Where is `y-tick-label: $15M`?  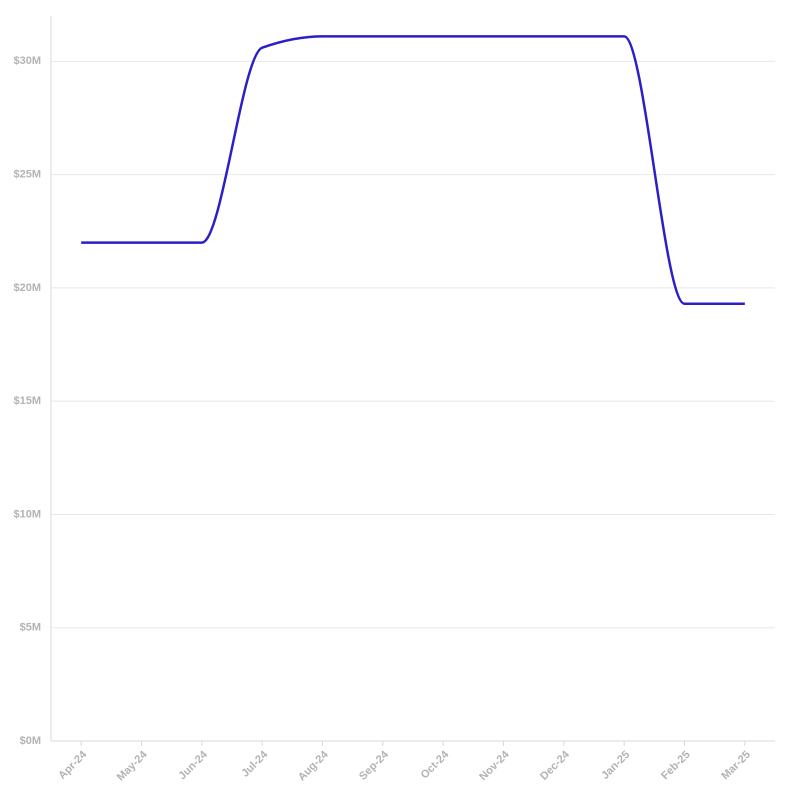
y-tick-label: $15M is located at coordinates (27, 401).